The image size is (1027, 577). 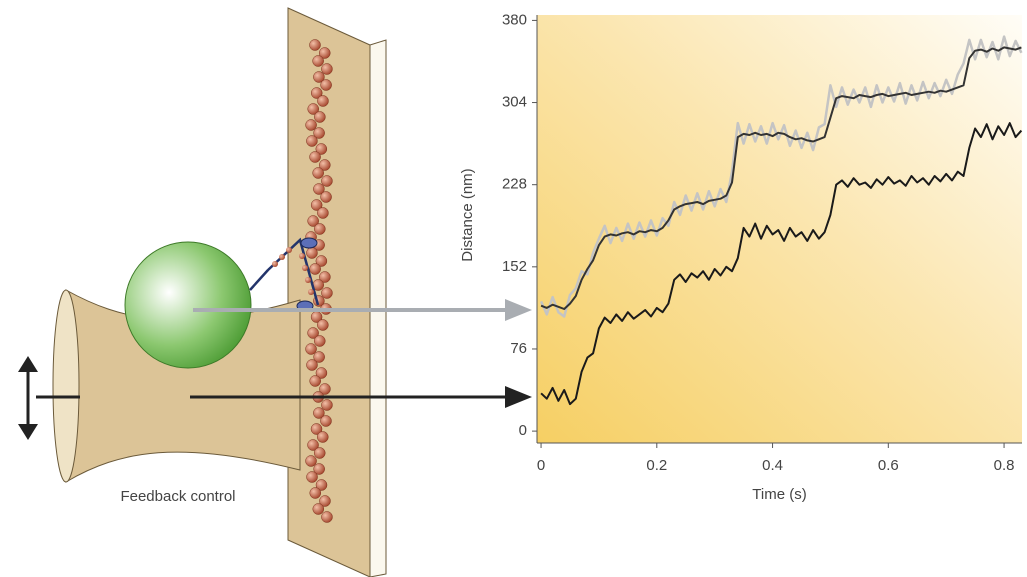 What do you see at coordinates (772, 465) in the screenshot?
I see `x-tick-label: 0.4` at bounding box center [772, 465].